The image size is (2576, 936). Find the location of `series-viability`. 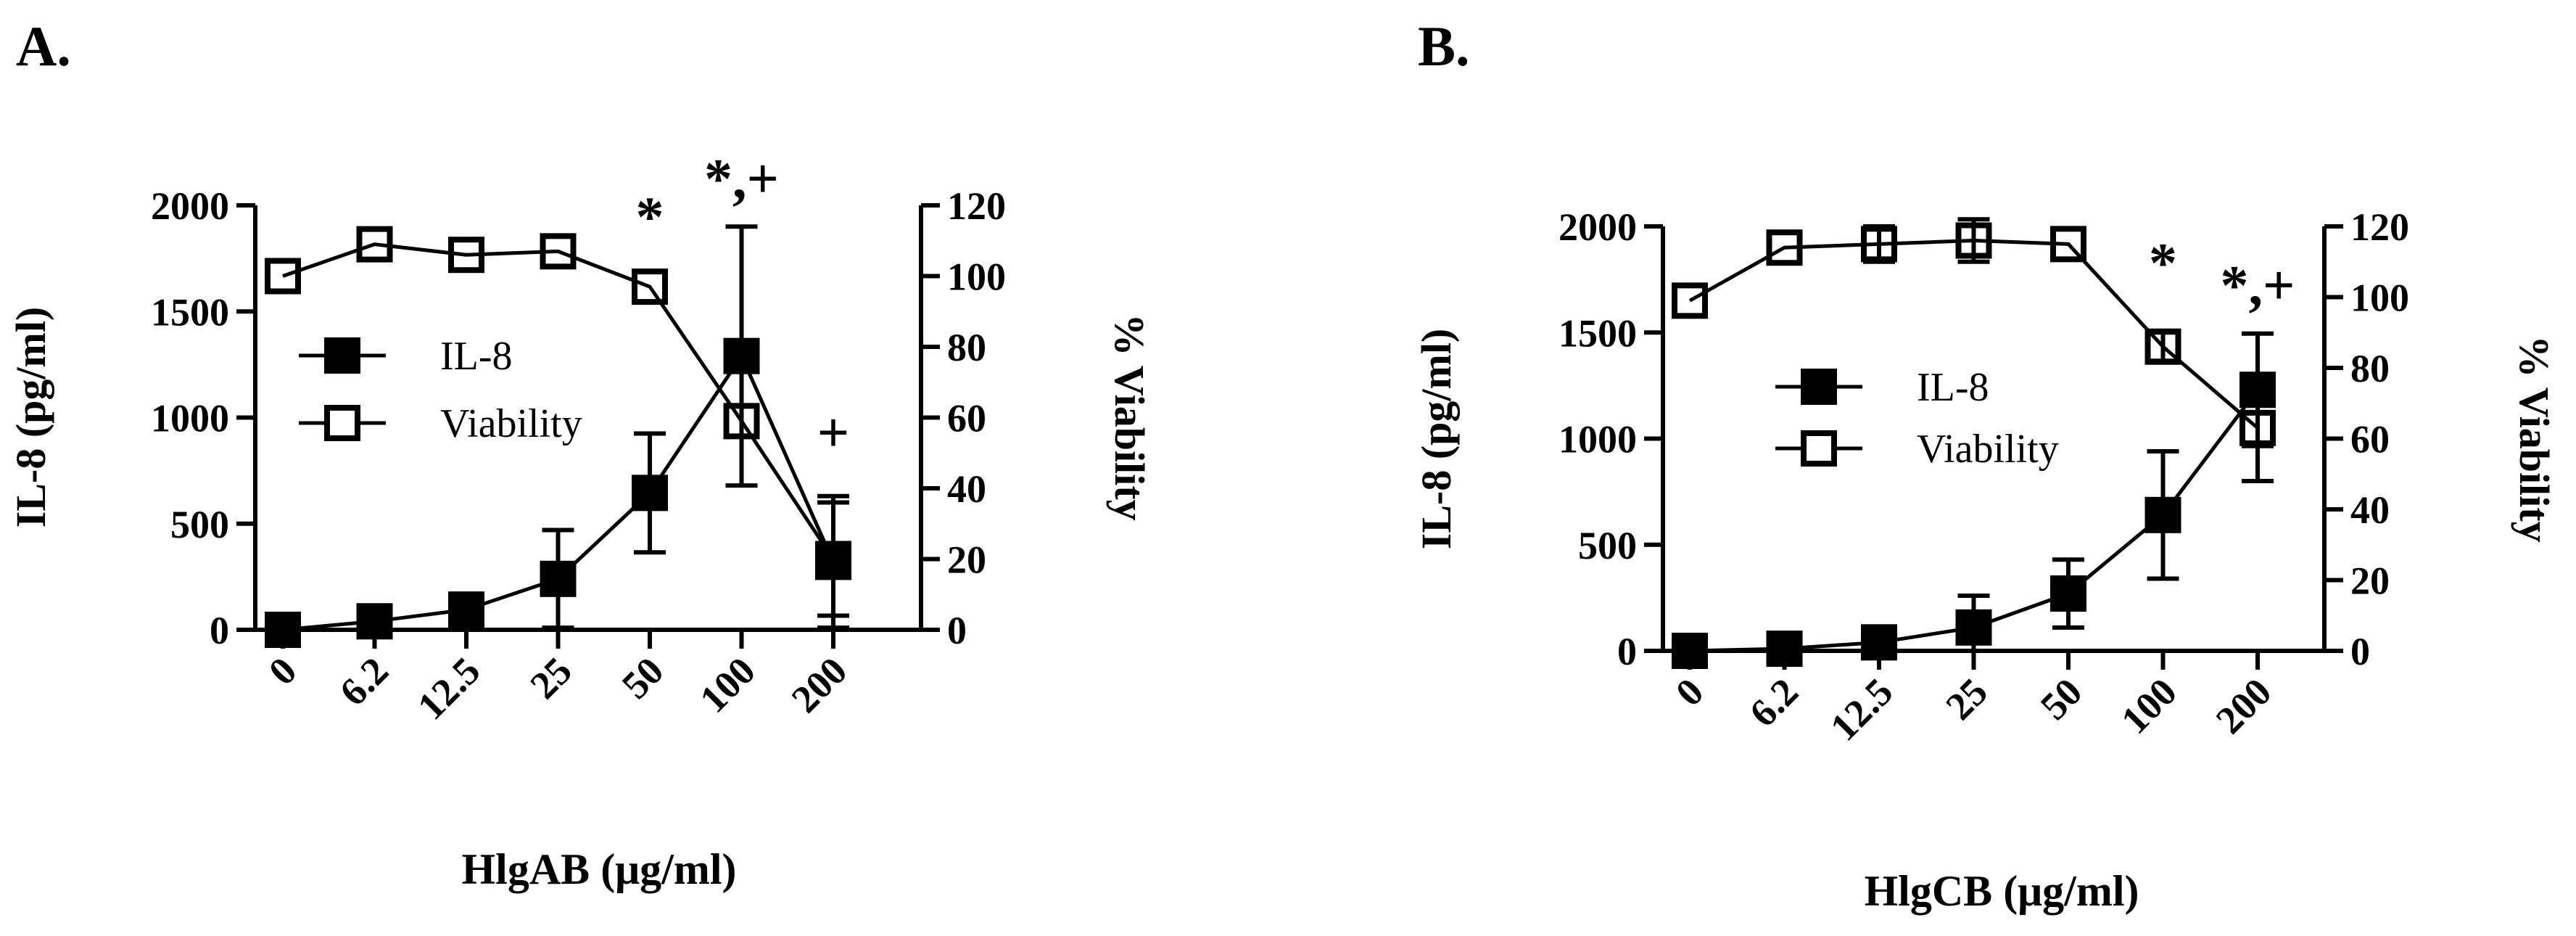

series-viability is located at coordinates (1974, 350).